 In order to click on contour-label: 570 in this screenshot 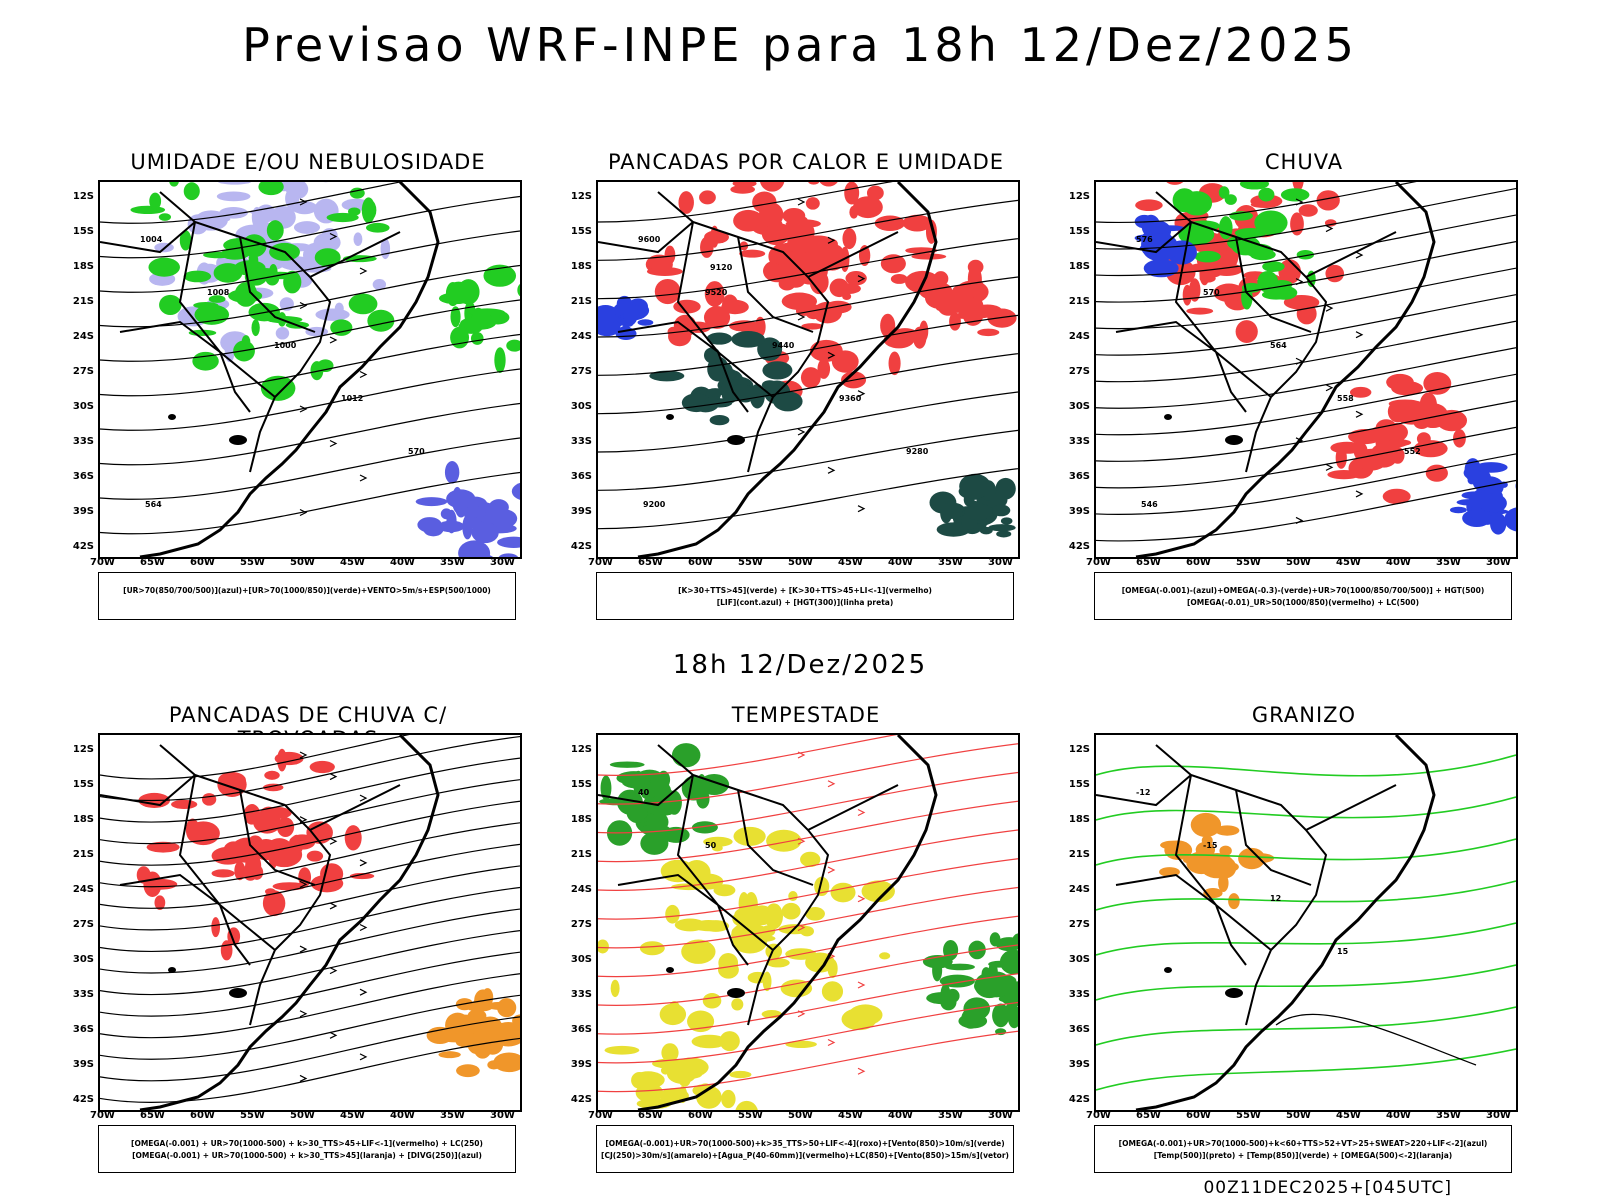, I will do `click(416, 451)`.